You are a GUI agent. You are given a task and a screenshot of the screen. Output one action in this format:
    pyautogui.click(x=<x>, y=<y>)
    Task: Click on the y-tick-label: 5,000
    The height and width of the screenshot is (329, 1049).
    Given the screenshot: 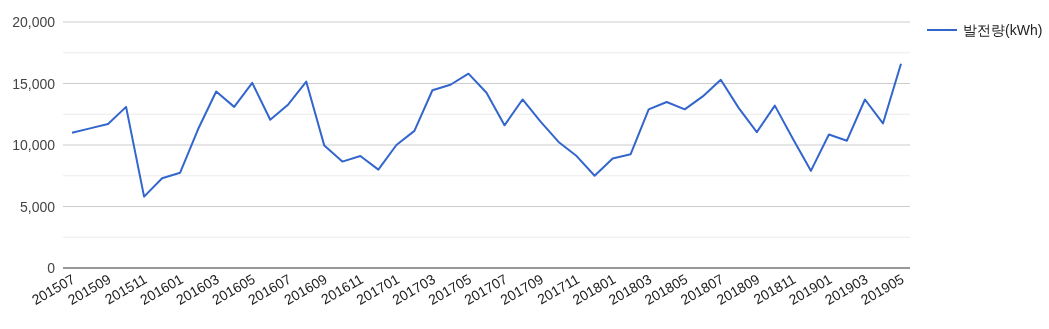 What is the action you would take?
    pyautogui.click(x=37, y=206)
    